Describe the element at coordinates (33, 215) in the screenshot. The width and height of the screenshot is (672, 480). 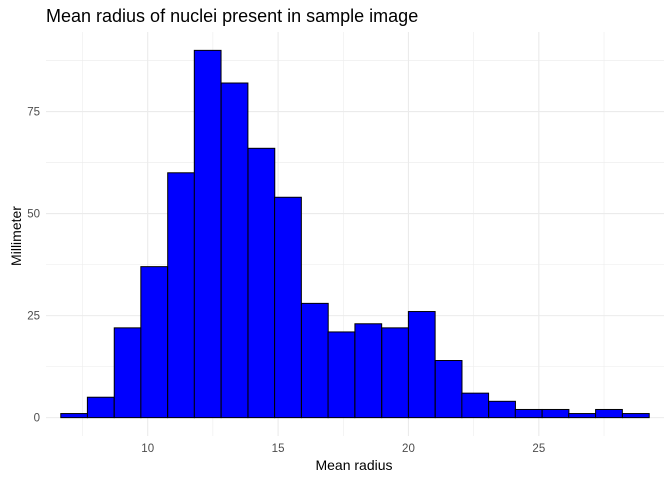
I see `y-tick-label: 50` at that location.